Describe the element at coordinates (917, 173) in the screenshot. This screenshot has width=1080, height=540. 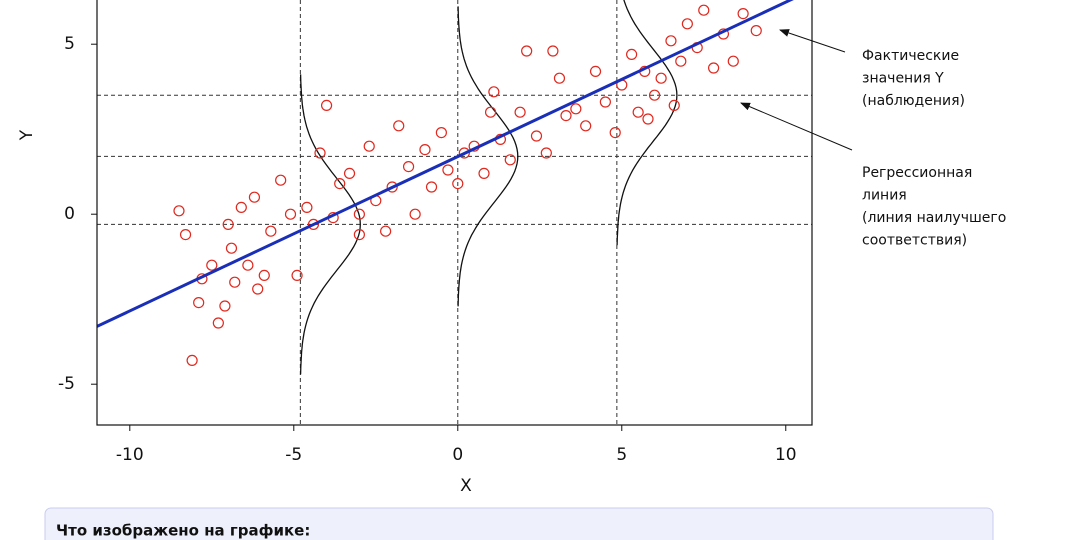
I see `annotation-text: Регрессионная` at that location.